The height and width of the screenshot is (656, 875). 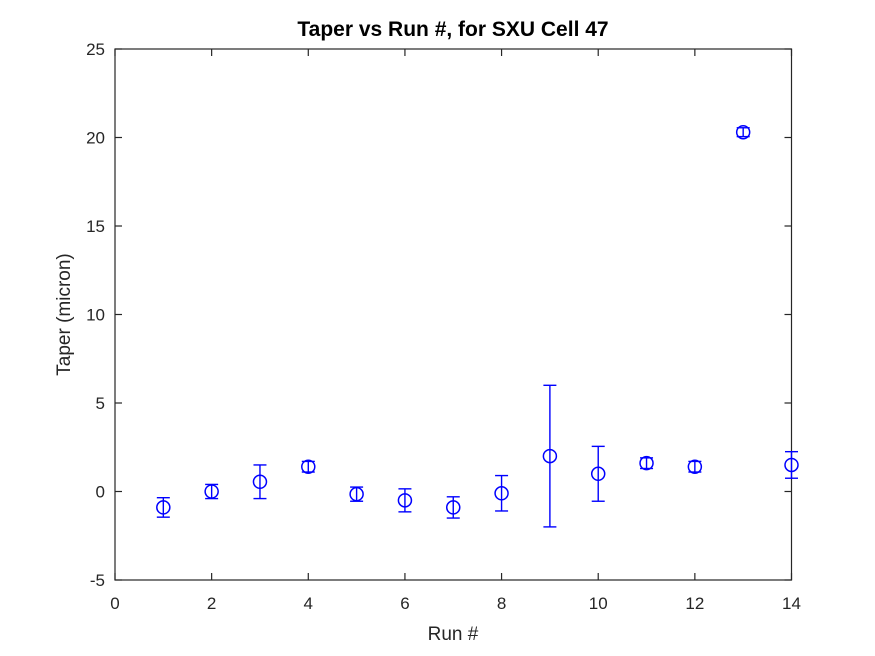 I want to click on y-tick-label: 25, so click(x=95, y=49).